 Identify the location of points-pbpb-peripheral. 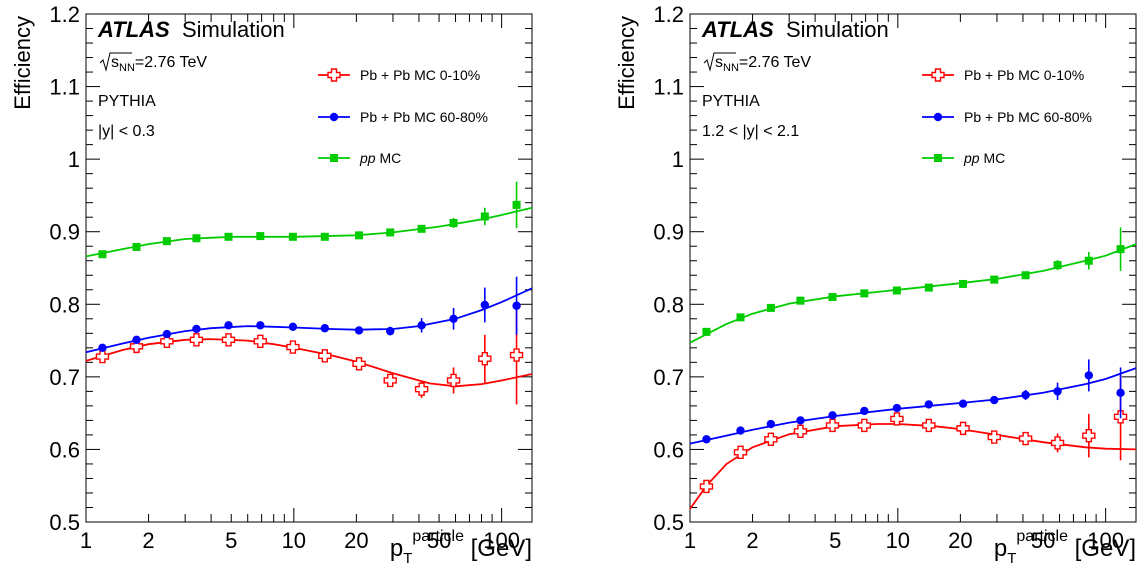
(309, 314).